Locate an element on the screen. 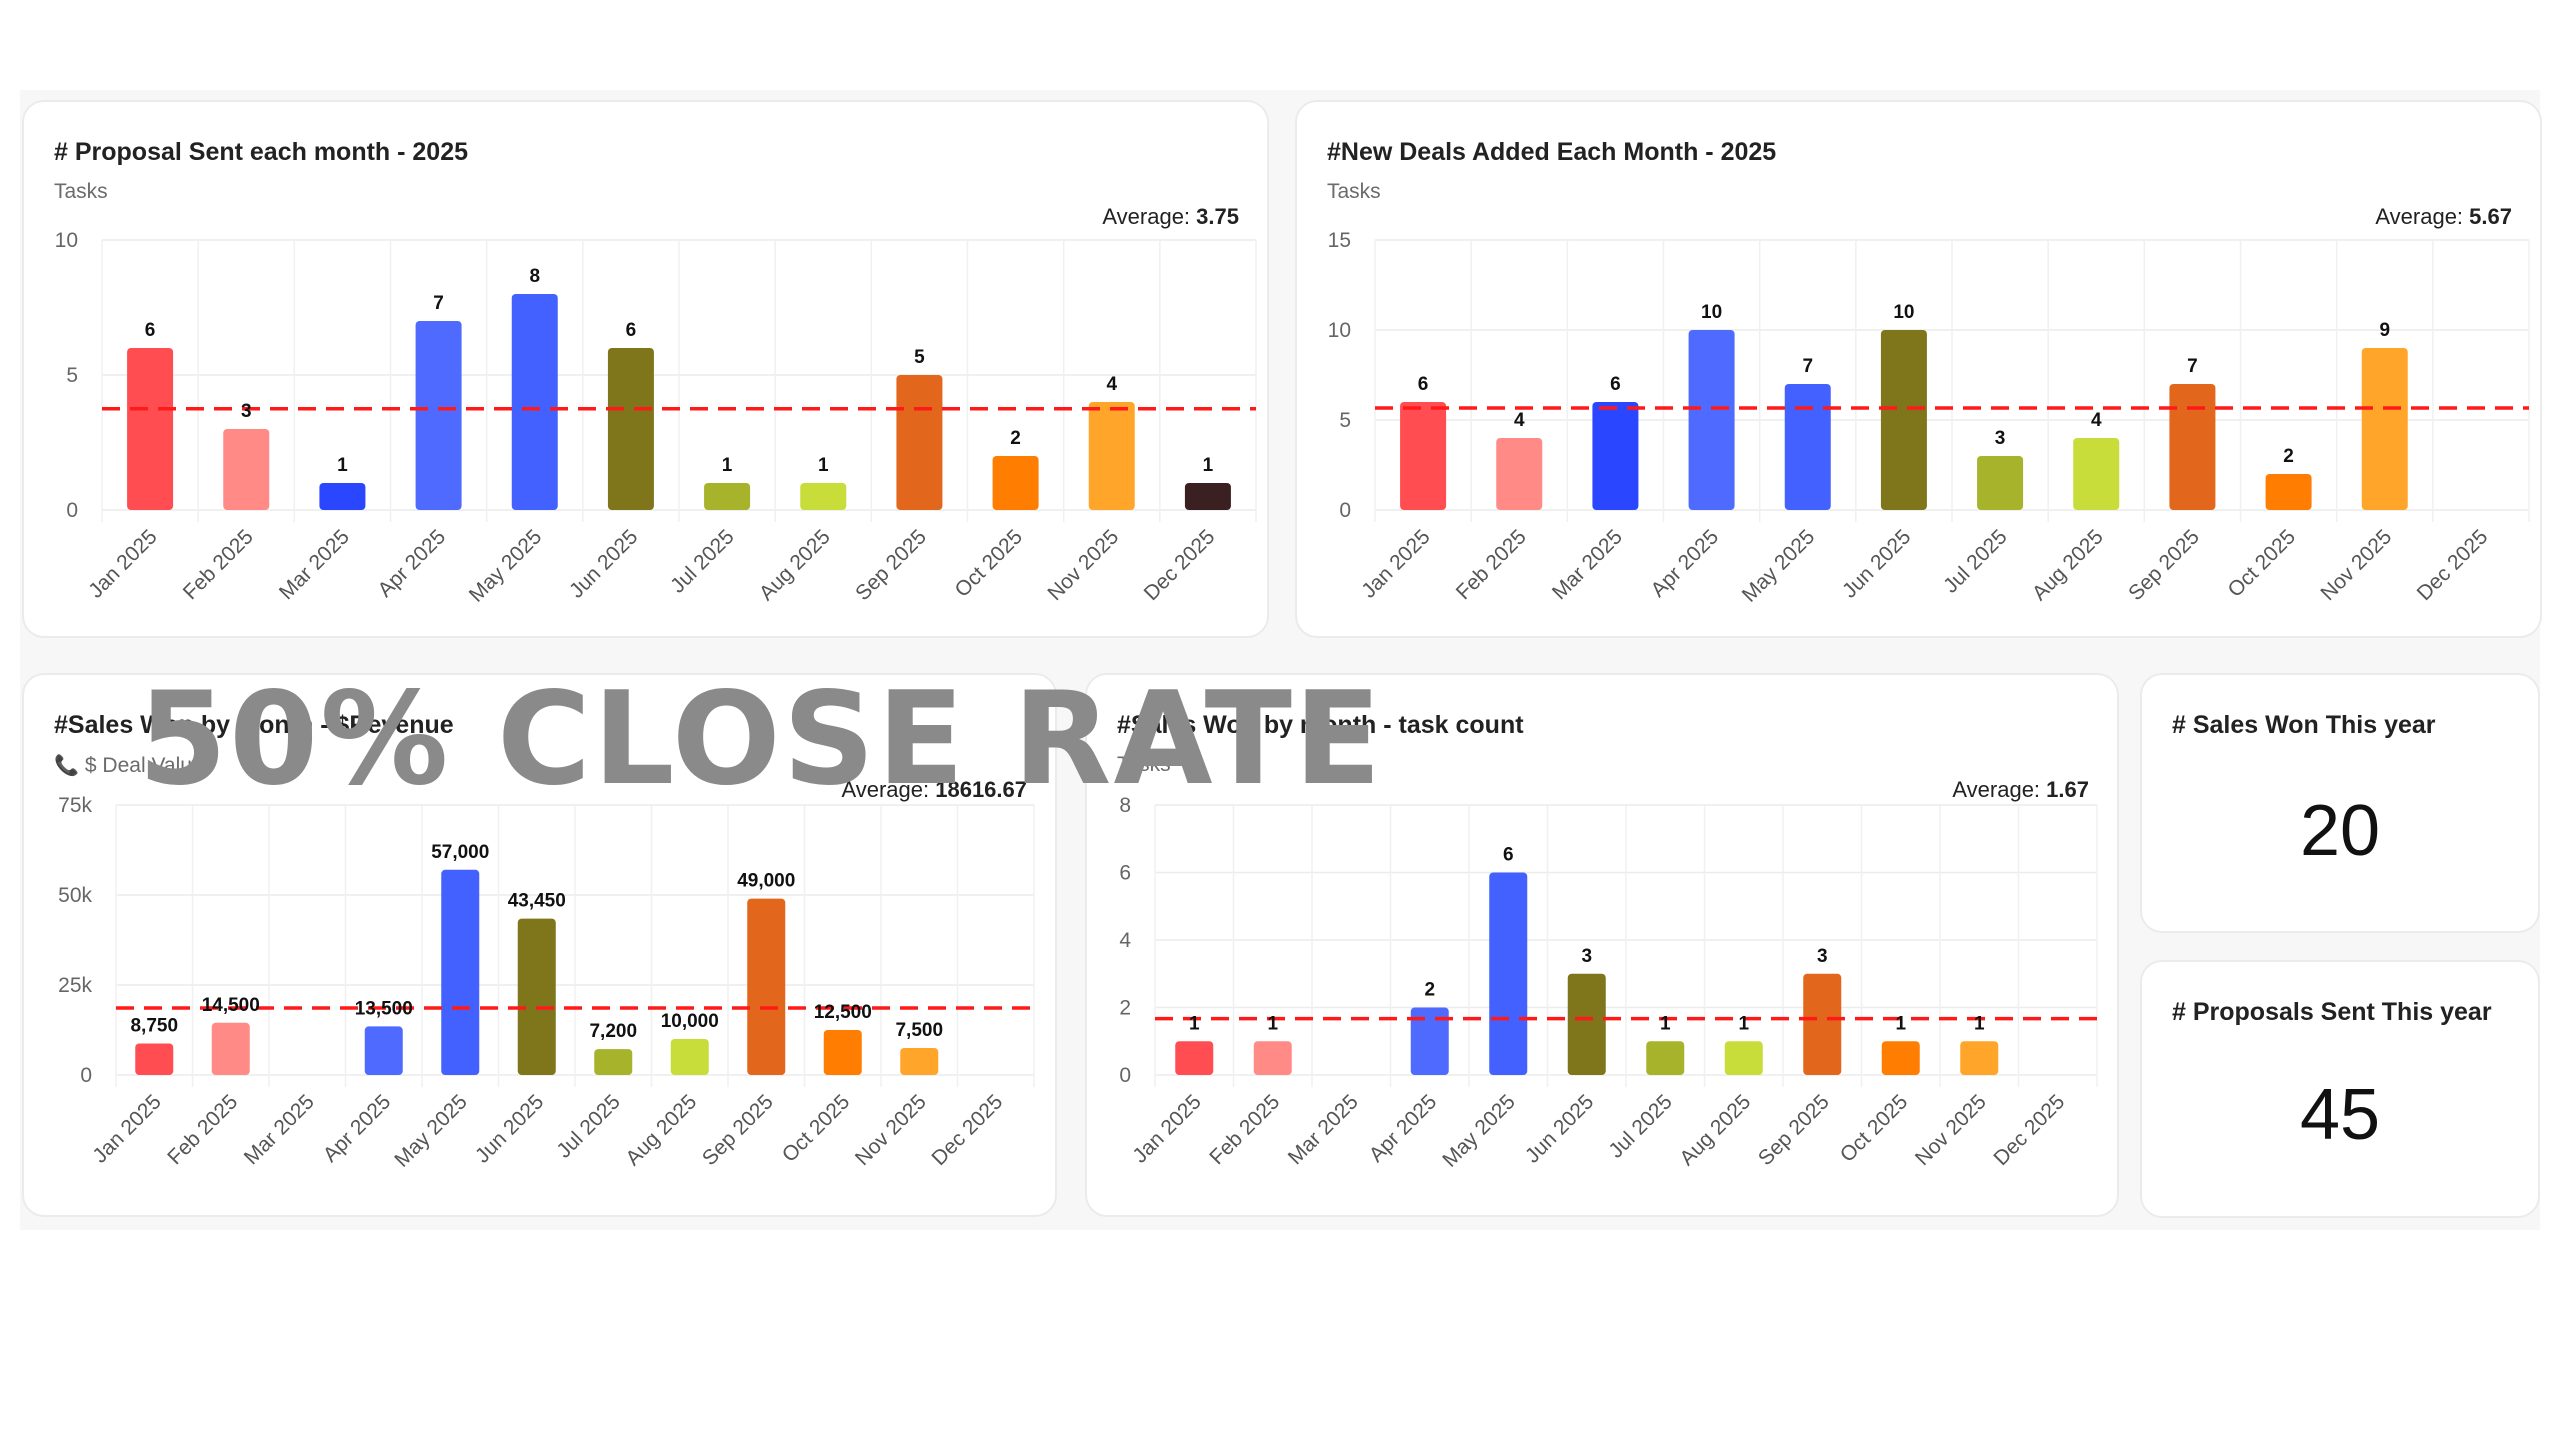  x-tick-label: Jan 2025 is located at coordinates (1395, 563).